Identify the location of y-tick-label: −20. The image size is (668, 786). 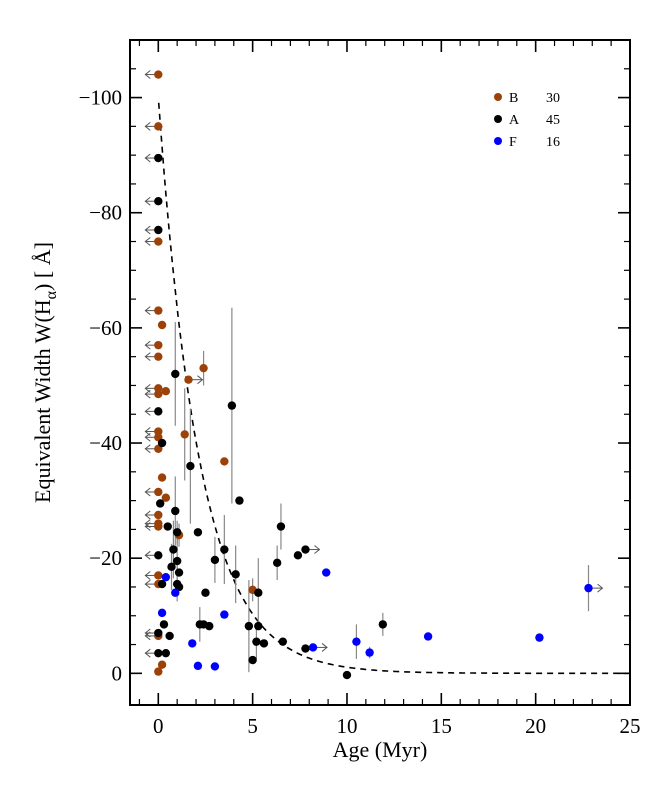
(105, 558).